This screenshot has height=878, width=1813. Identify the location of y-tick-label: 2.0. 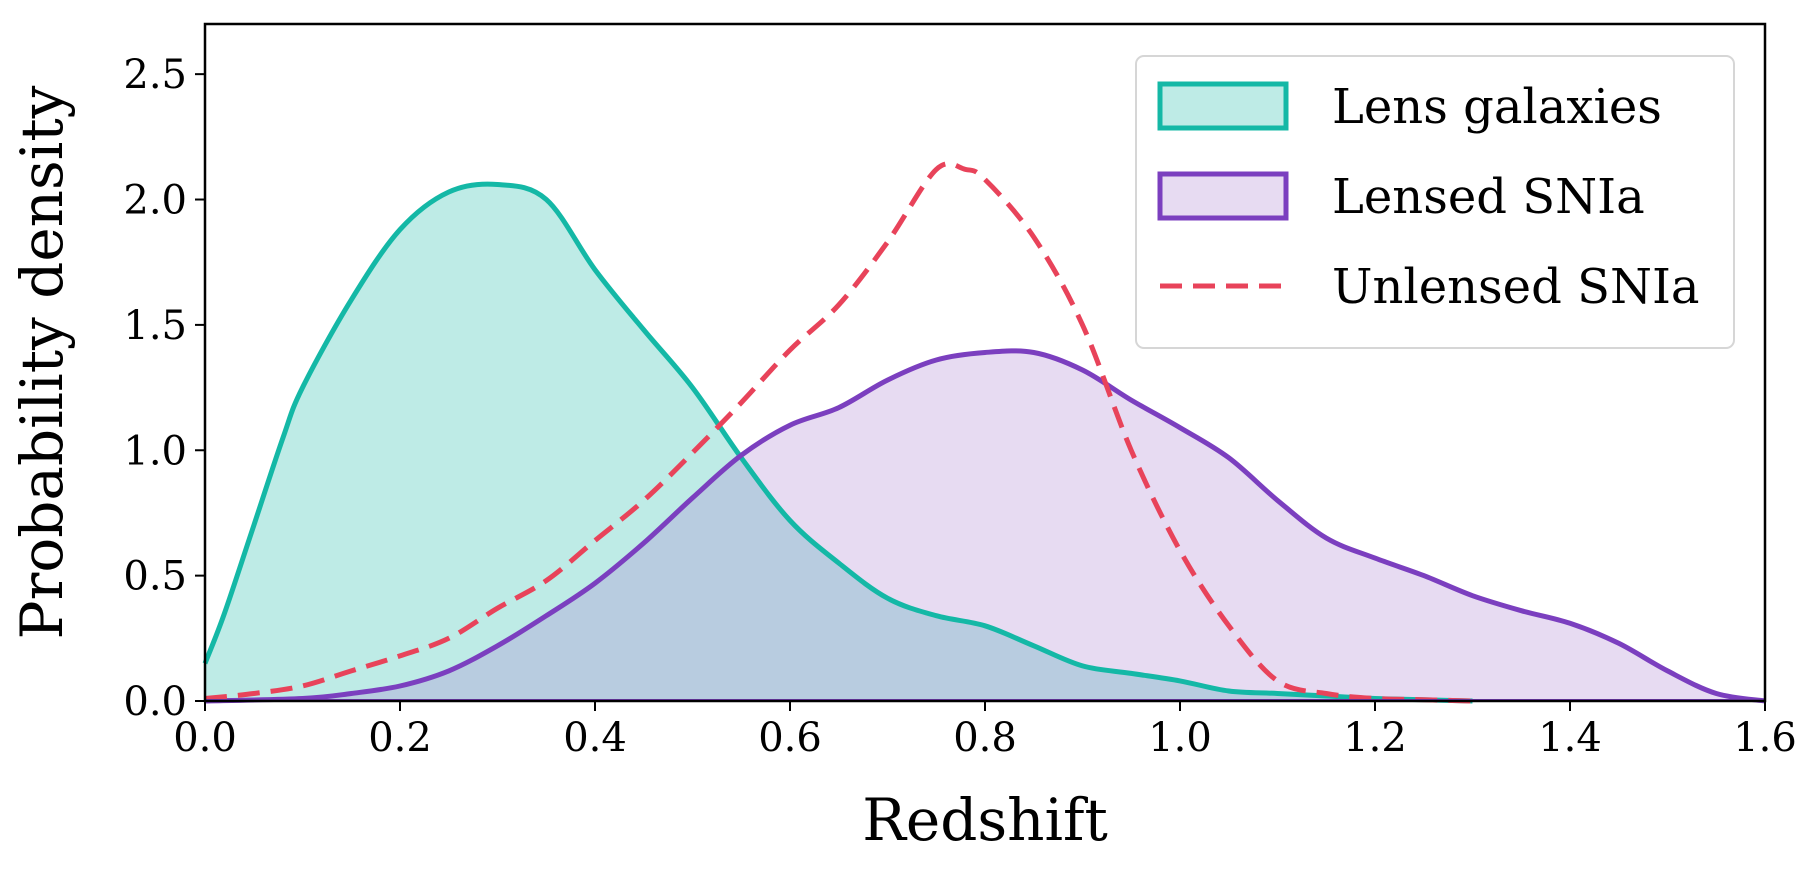
(155, 201).